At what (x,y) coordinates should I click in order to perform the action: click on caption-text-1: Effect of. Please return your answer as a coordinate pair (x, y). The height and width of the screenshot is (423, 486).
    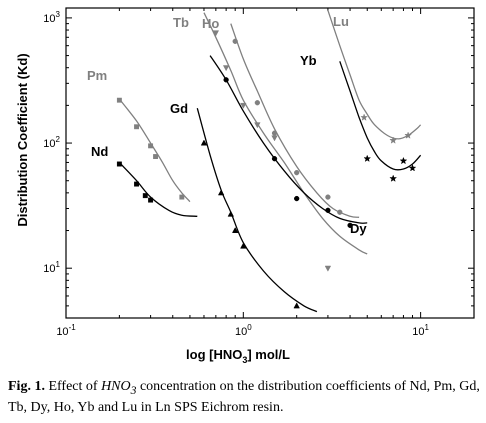
    Looking at the image, I should click on (73, 386).